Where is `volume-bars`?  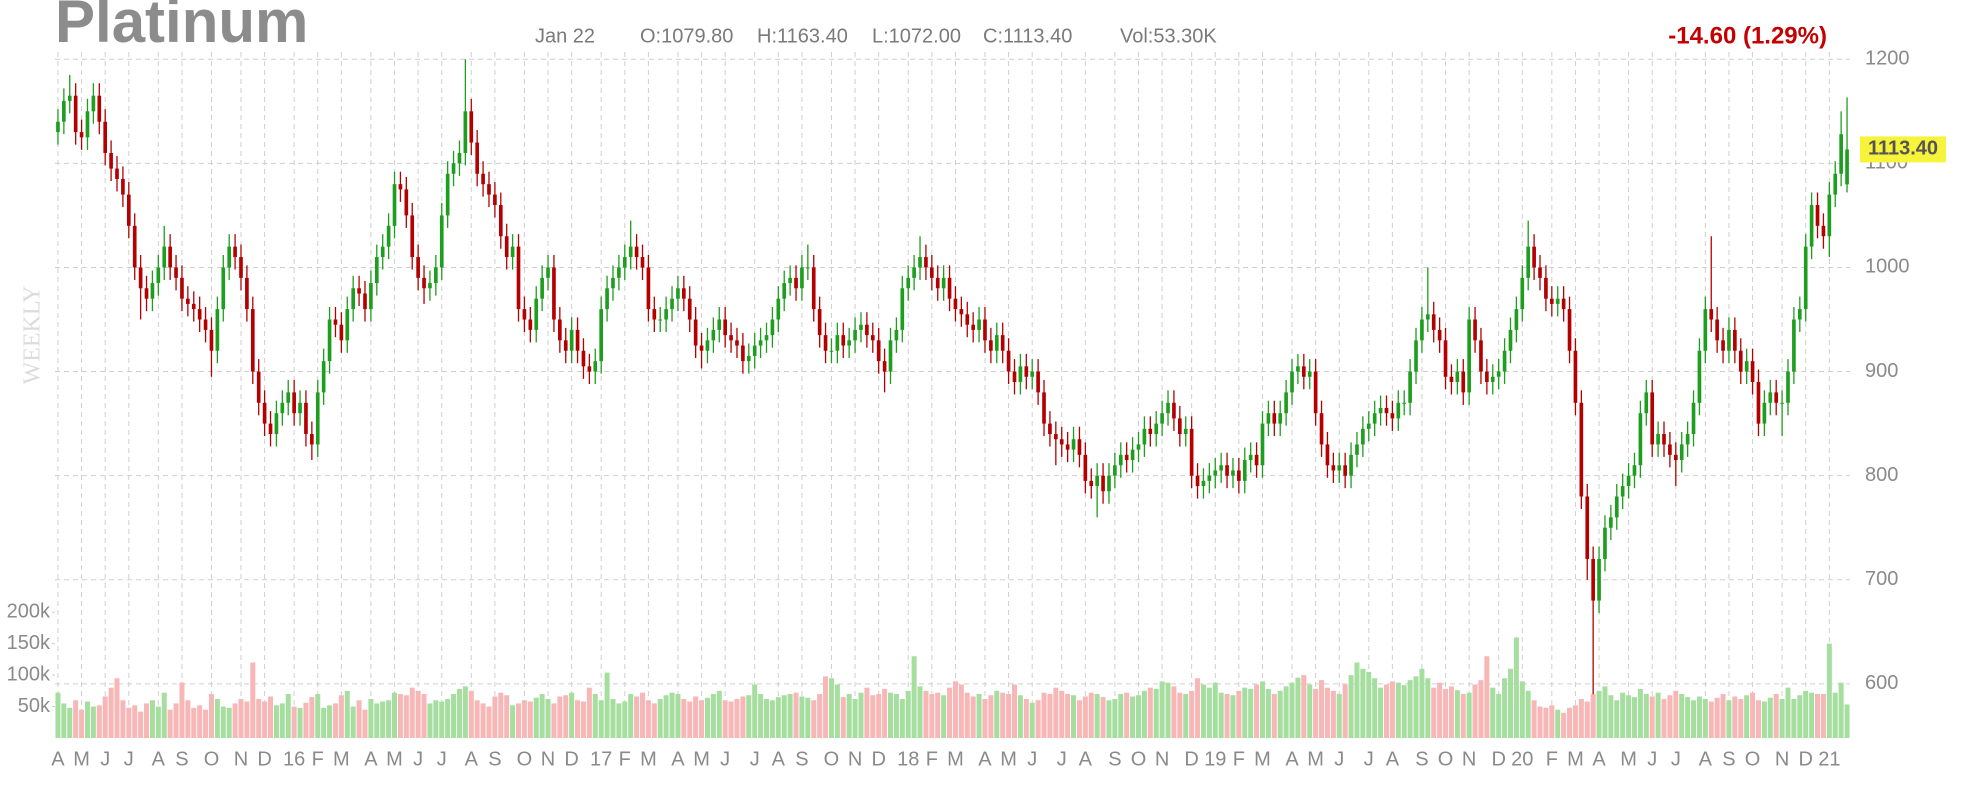 volume-bars is located at coordinates (952, 687).